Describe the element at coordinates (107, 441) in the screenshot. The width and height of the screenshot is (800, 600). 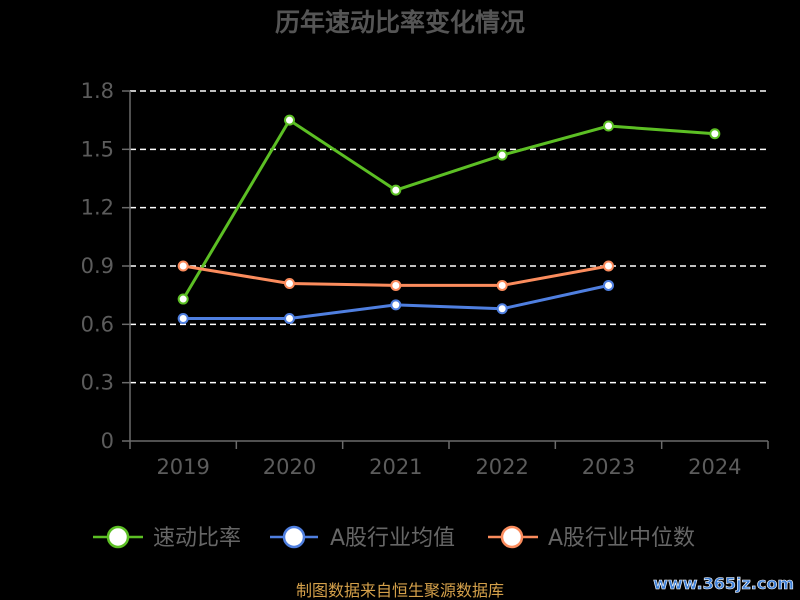
I see `y-tick-label: 0` at that location.